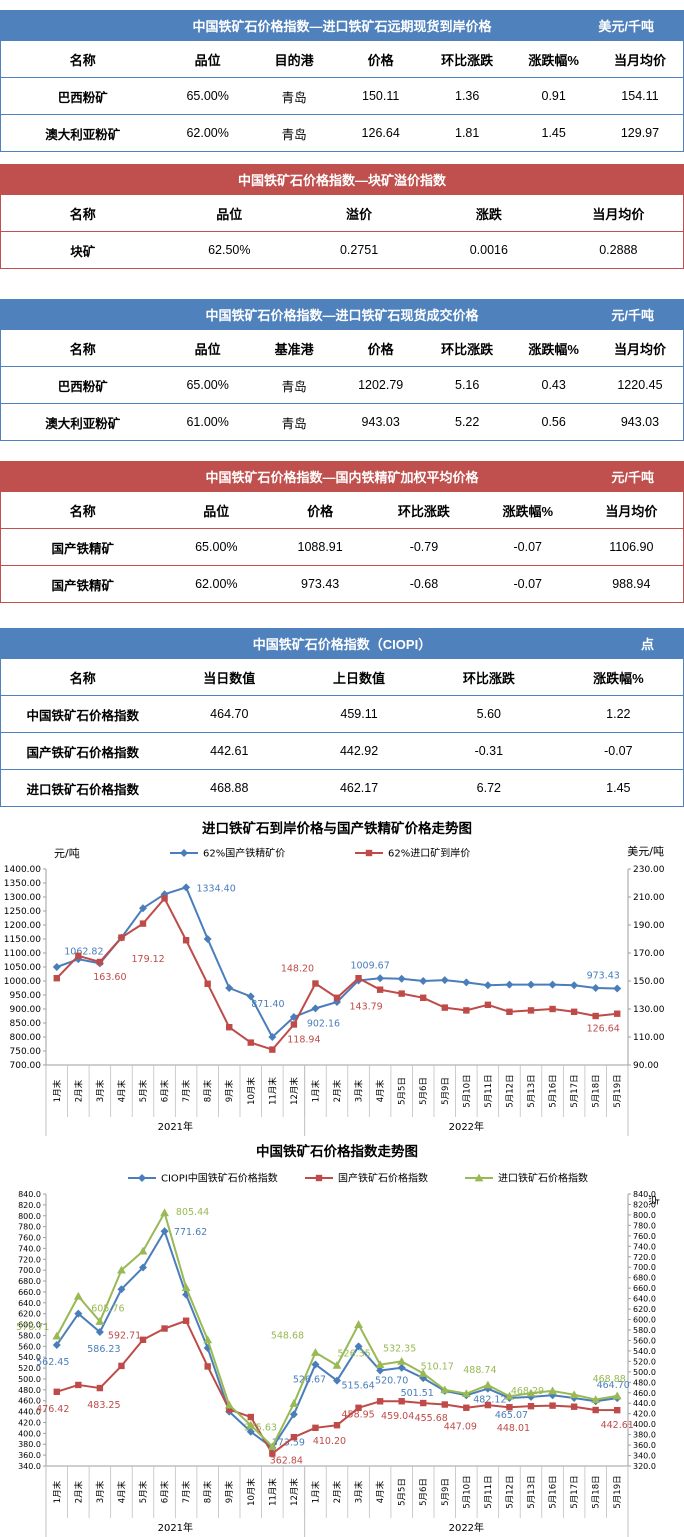 The image size is (684, 1537). What do you see at coordinates (192, 1212) in the screenshot?
I see `data-label: 805.44` at bounding box center [192, 1212].